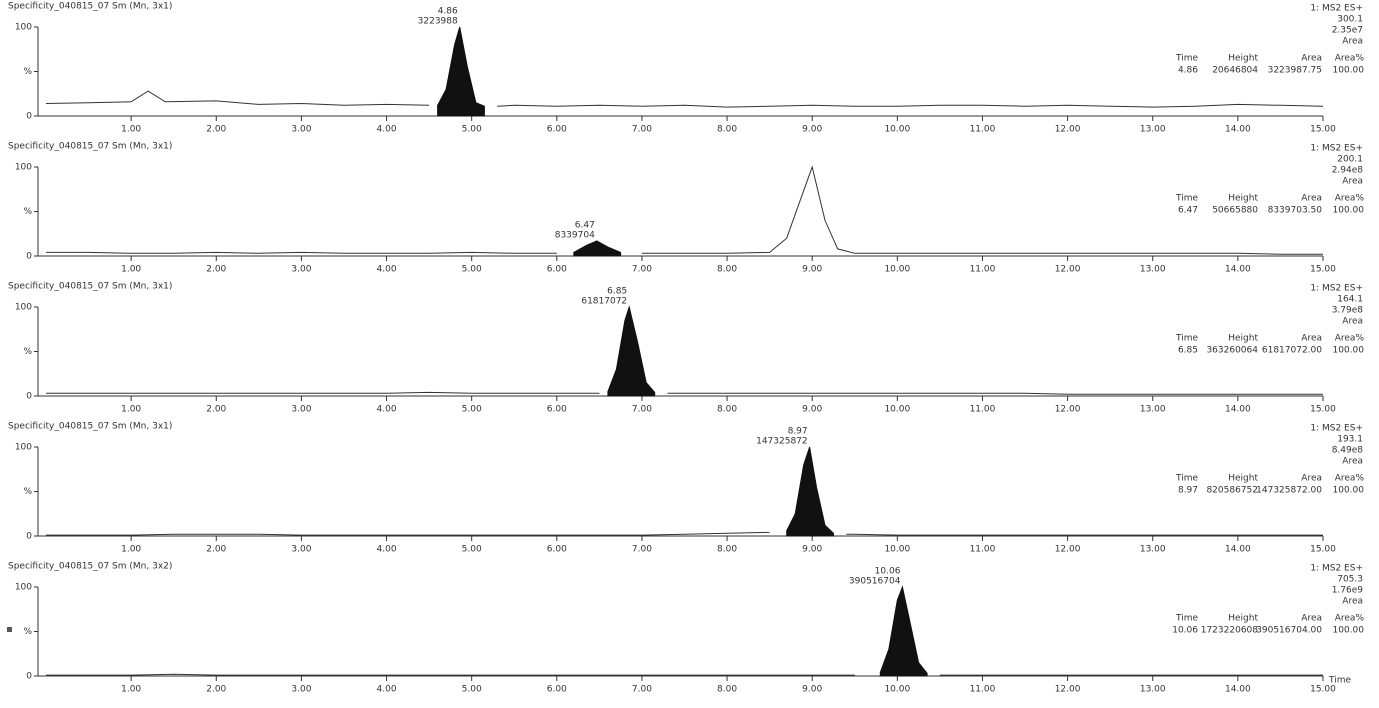 This screenshot has width=1379, height=708. Describe the element at coordinates (1311, 479) in the screenshot. I see `table-header: Area` at that location.